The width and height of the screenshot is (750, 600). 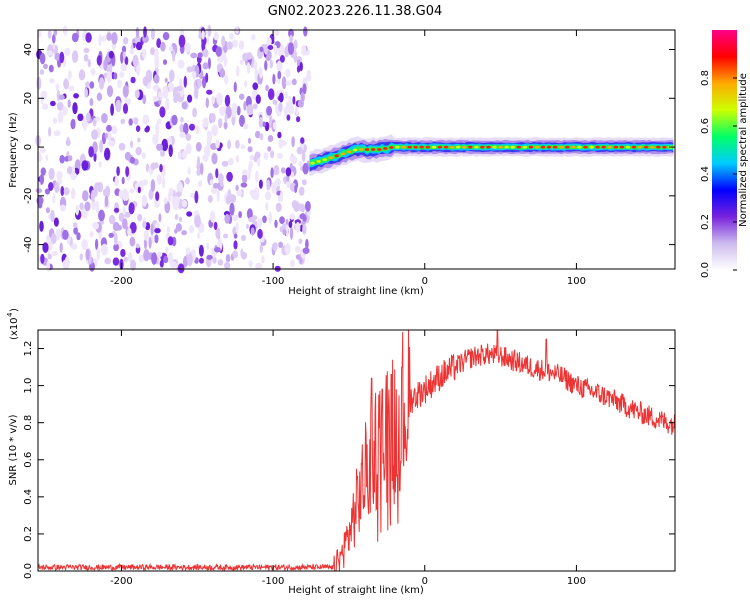 What do you see at coordinates (425, 281) in the screenshot?
I see `x-tick-label: 0` at bounding box center [425, 281].